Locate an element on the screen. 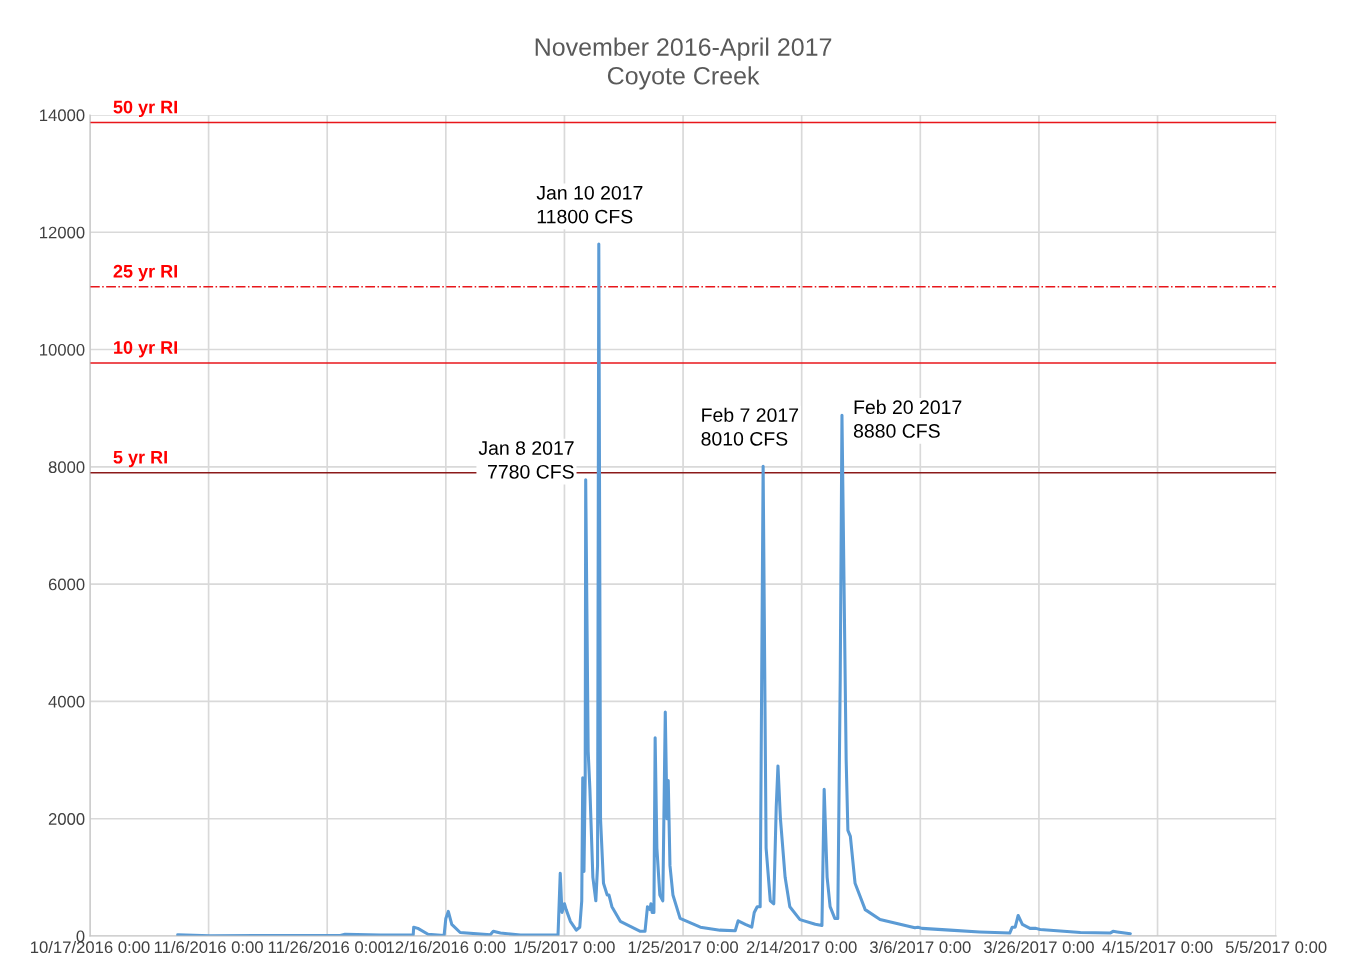 The width and height of the screenshot is (1349, 974). annotation: Jan 8 2017 7780 CFS is located at coordinates (526, 460).